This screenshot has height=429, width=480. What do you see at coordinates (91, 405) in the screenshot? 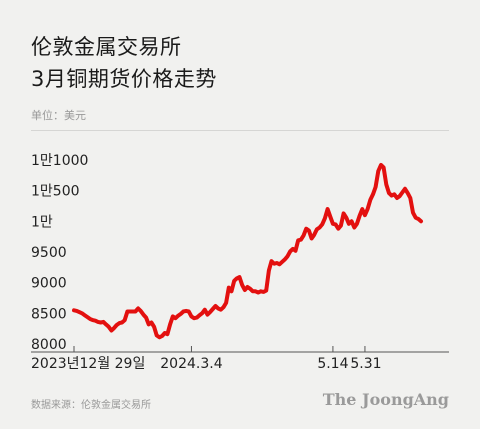
I see `source-note: 数据来源：伦敦金属交易所` at bounding box center [91, 405].